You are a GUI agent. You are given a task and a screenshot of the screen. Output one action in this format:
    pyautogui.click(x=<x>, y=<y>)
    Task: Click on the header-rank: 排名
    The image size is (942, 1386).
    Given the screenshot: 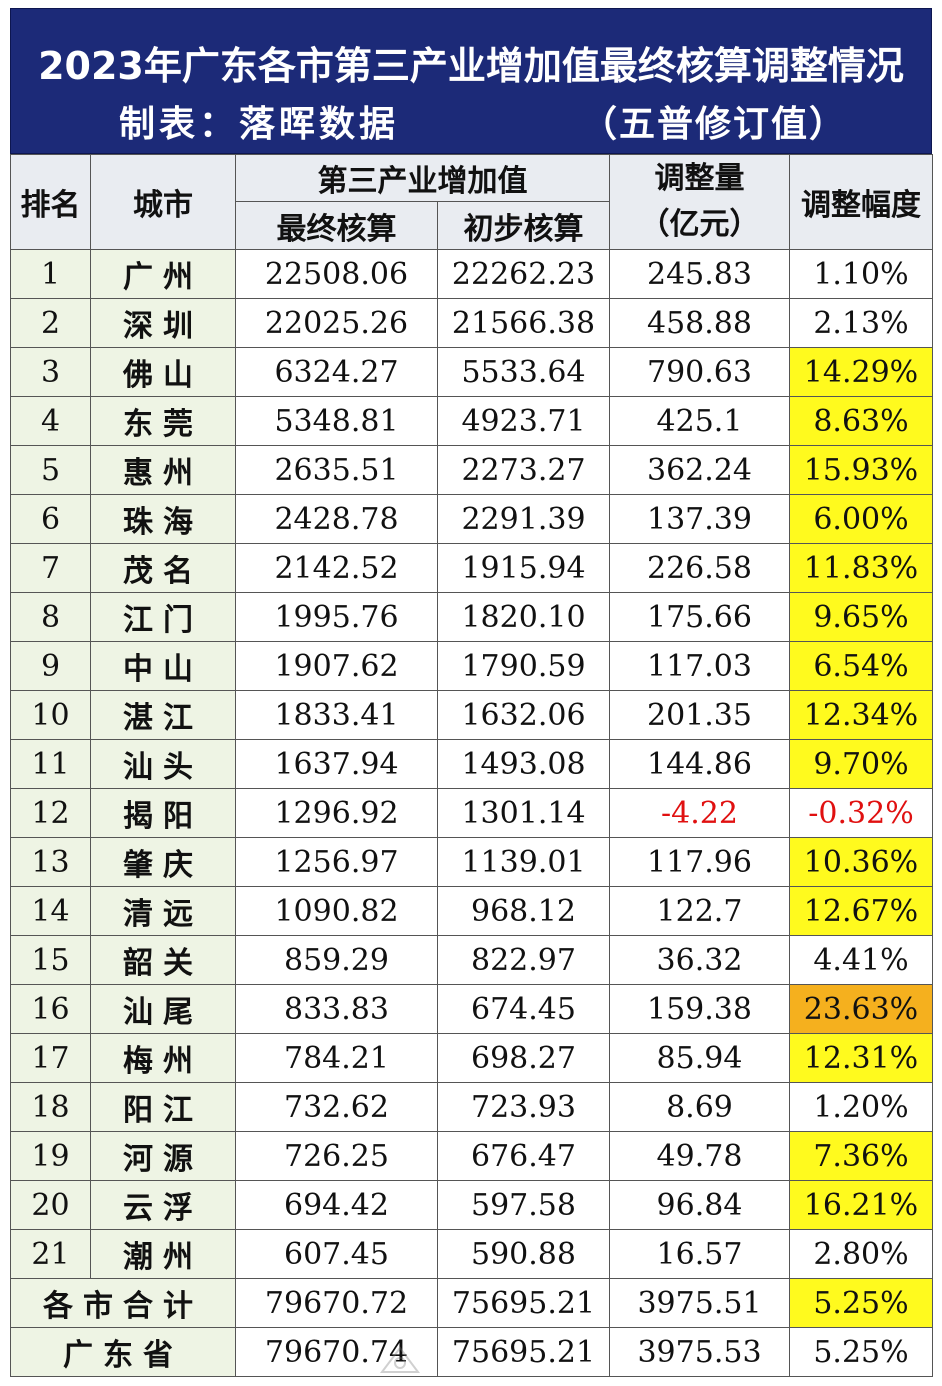 What is the action you would take?
    pyautogui.click(x=50, y=202)
    